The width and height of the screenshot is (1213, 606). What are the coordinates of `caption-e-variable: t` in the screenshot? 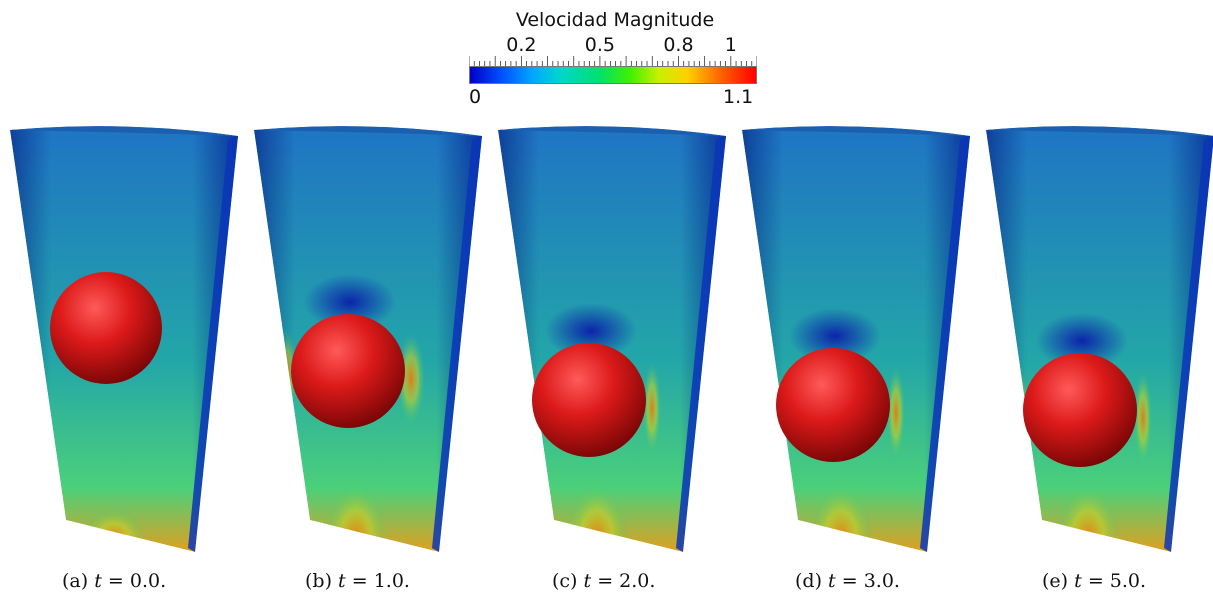 It's located at (1078, 581).